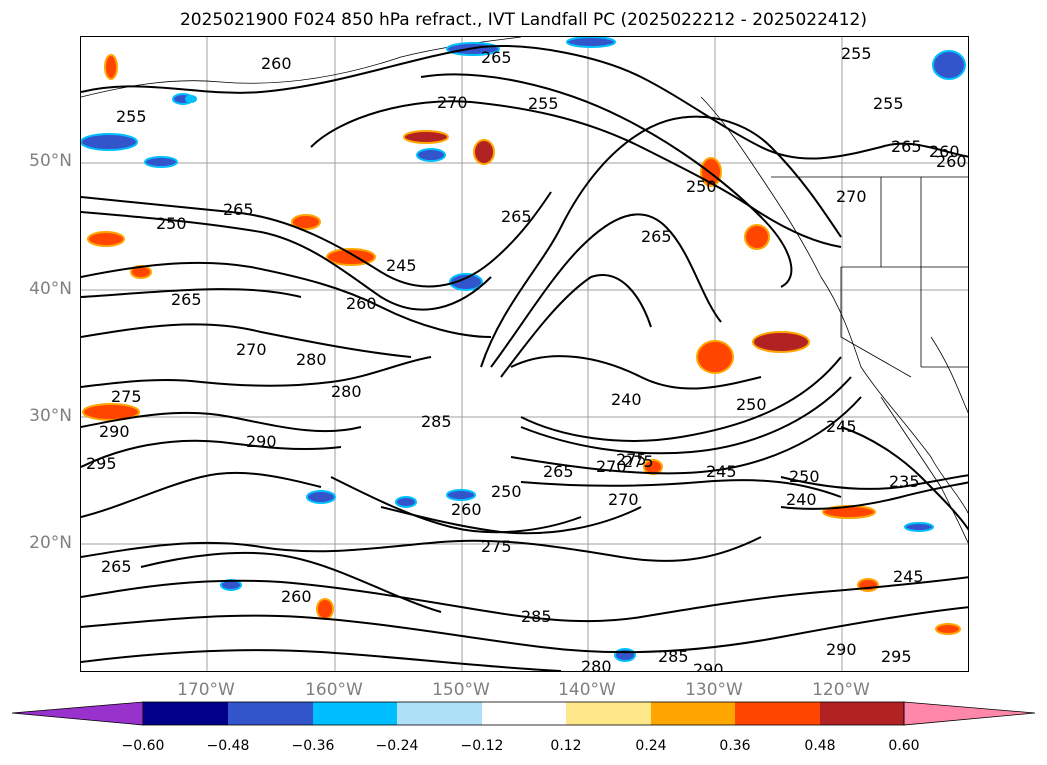 Image resolution: width=1047 pixels, height=765 pixels. I want to click on lon-label-130w: 130°W, so click(714, 690).